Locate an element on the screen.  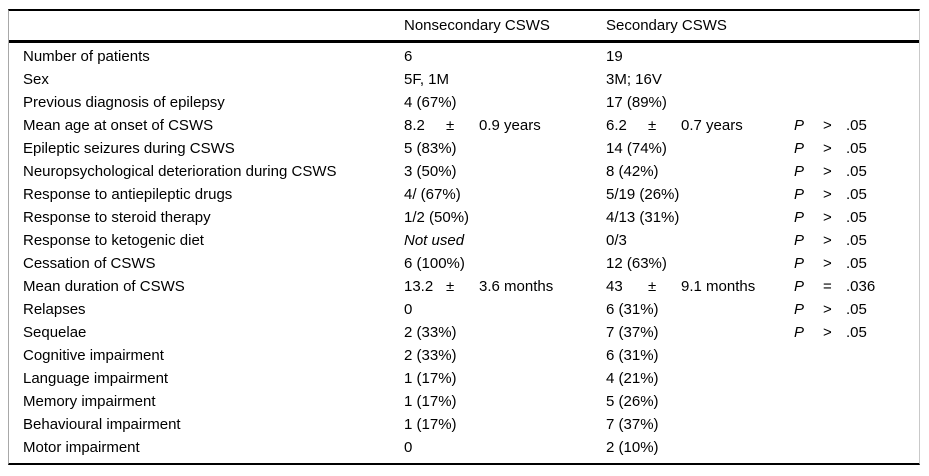
secondary-value: 17 (89%) is located at coordinates (636, 102).